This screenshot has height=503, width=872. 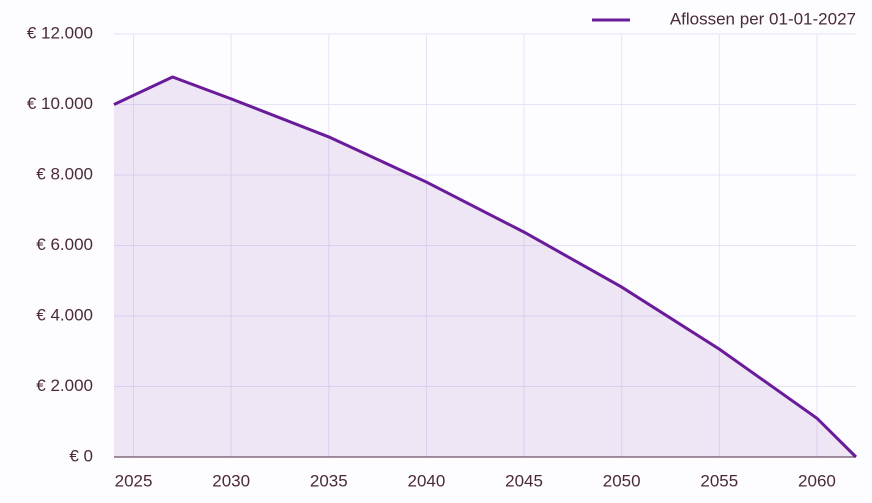 I want to click on x-tick-label: 2060, so click(x=817, y=480).